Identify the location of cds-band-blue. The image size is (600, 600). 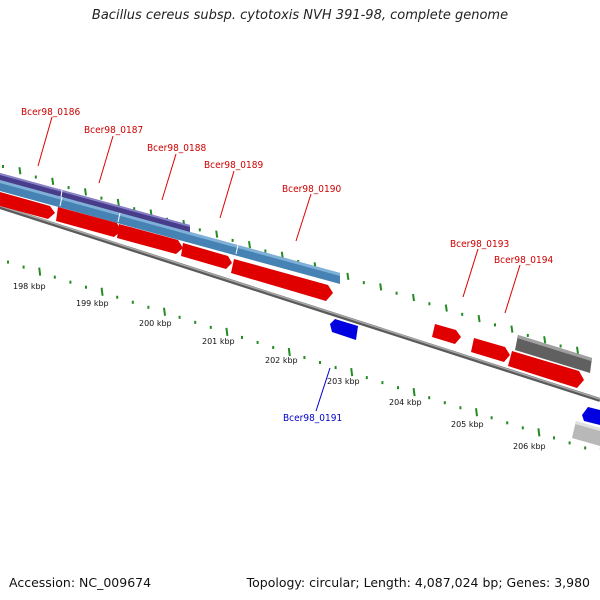
(170, 232).